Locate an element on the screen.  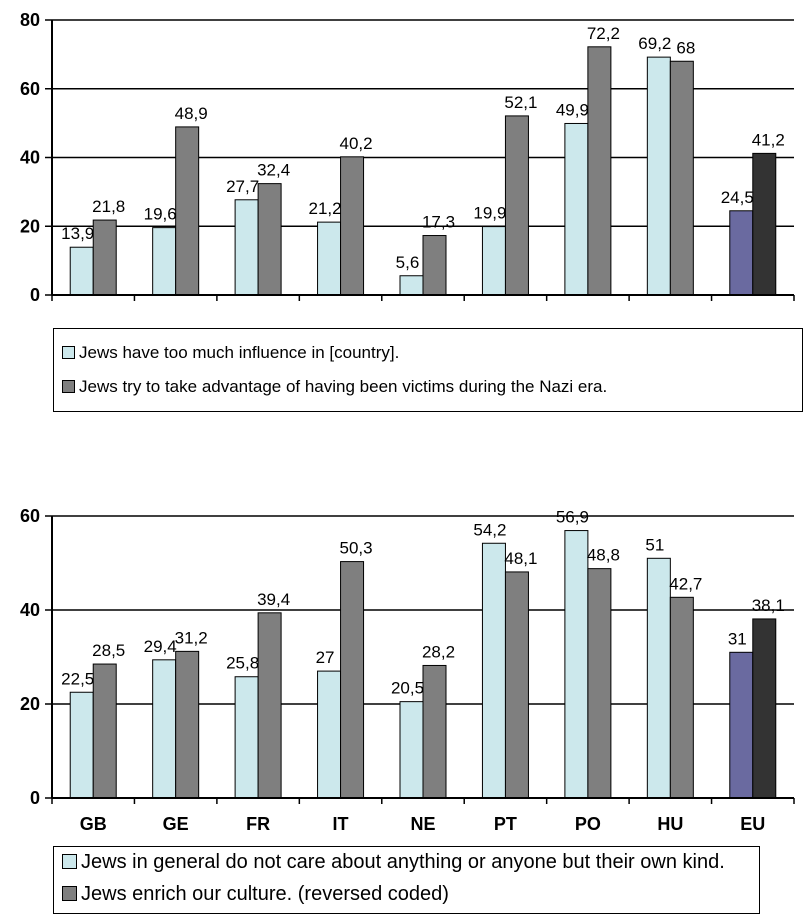
data-label-series1: 49,9 is located at coordinates (572, 109).